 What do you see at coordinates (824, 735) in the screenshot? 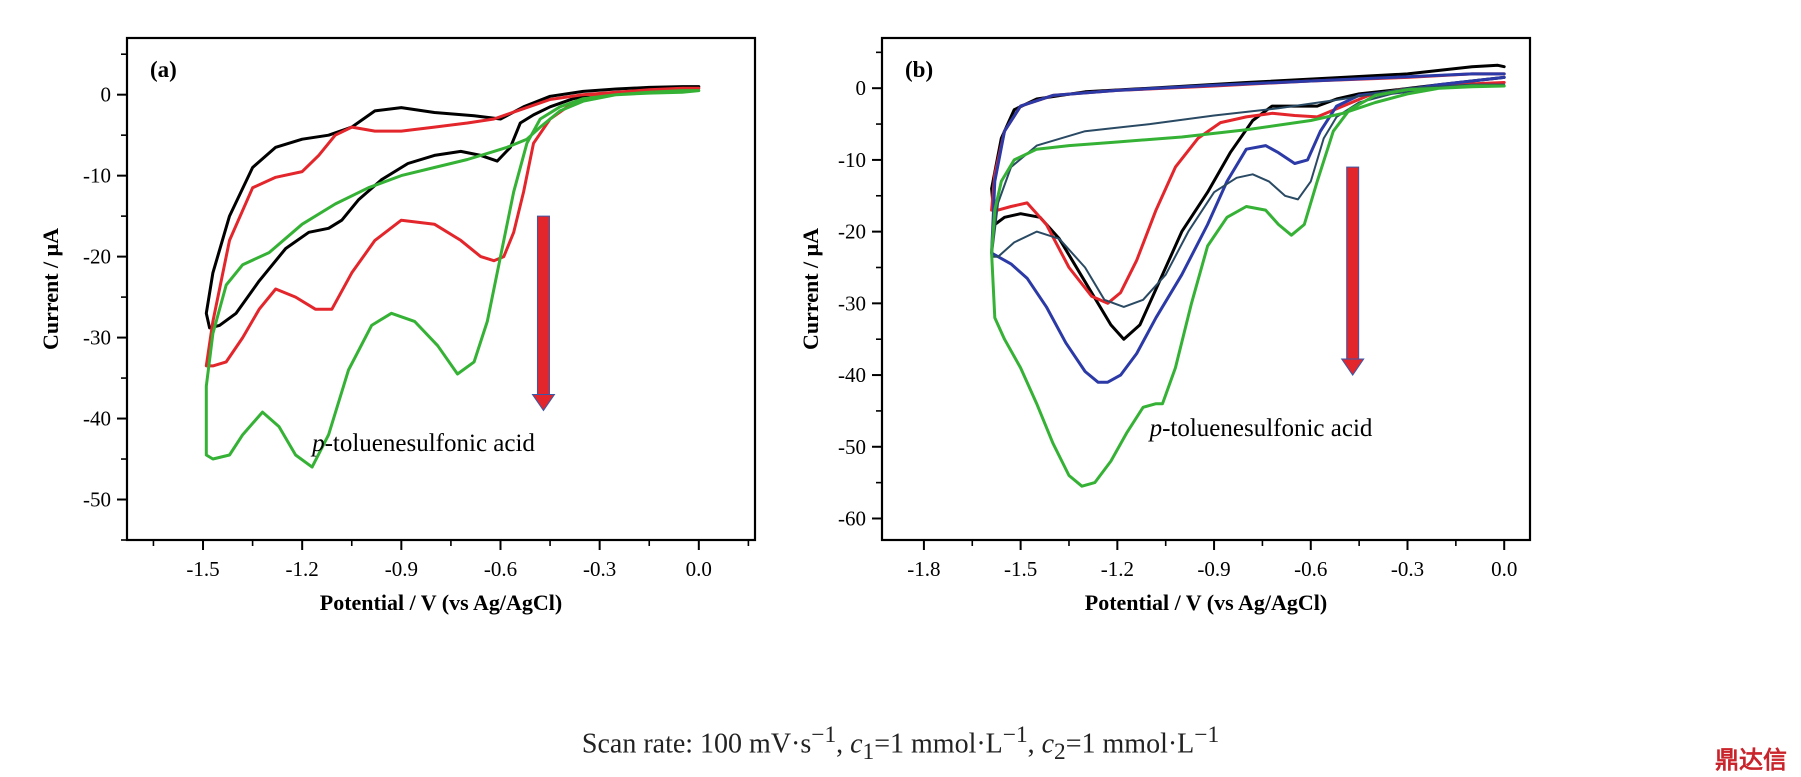
I see `caption-exp1: −1` at bounding box center [824, 735].